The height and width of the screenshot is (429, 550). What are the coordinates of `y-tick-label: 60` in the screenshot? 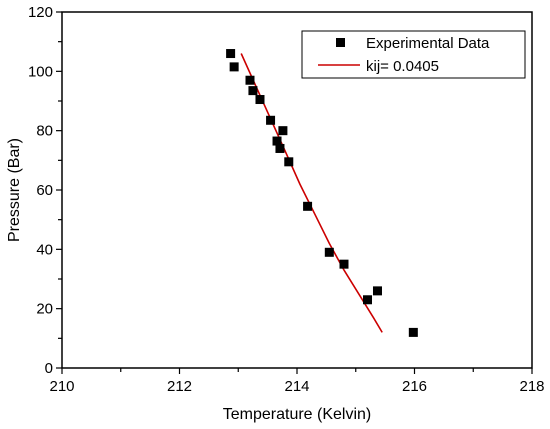 It's located at (44, 190).